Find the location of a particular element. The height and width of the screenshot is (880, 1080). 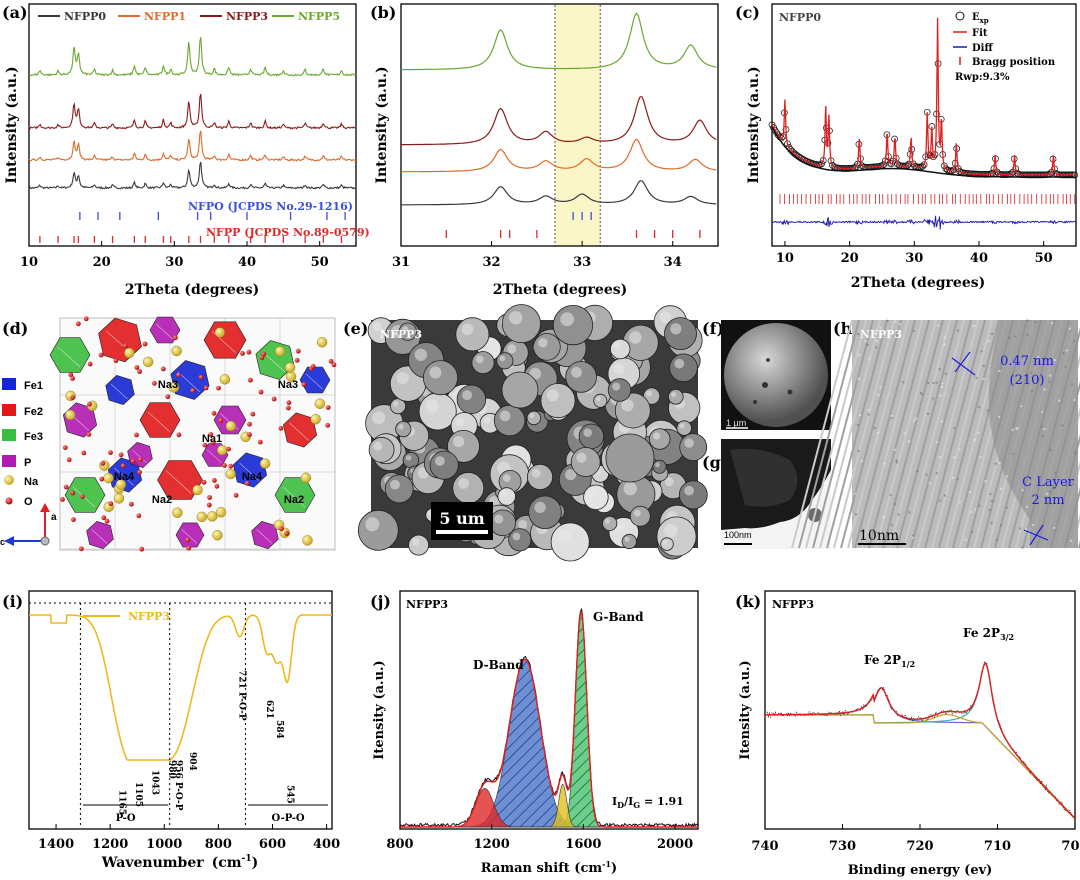

panel-k-frame is located at coordinates (920, 710).